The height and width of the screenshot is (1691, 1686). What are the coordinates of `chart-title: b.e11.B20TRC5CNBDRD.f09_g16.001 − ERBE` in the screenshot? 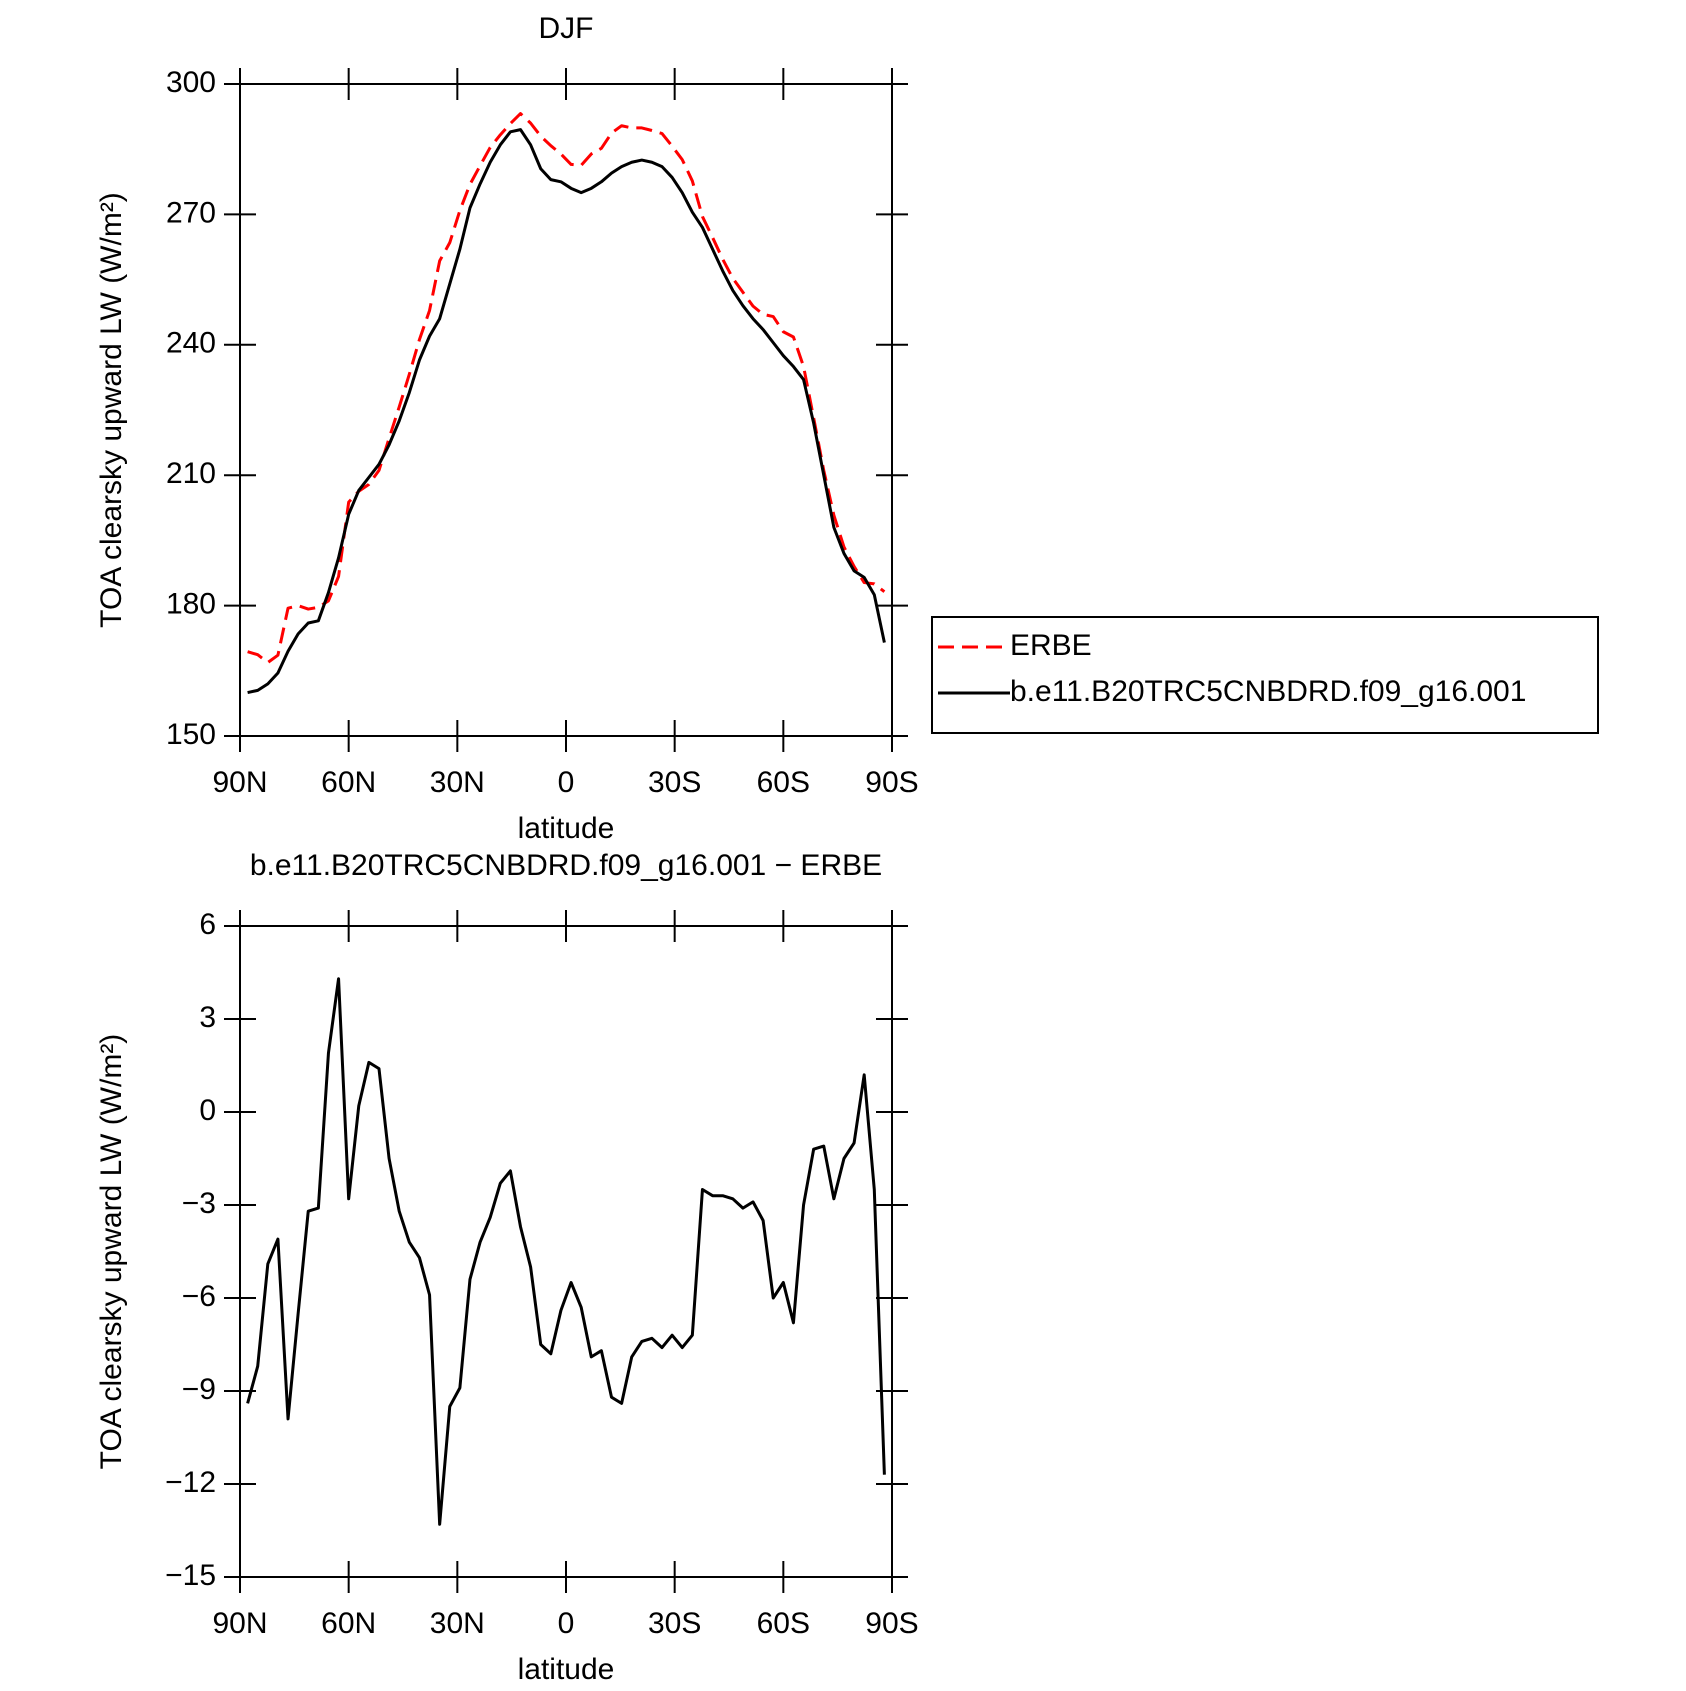 It's located at (566, 865).